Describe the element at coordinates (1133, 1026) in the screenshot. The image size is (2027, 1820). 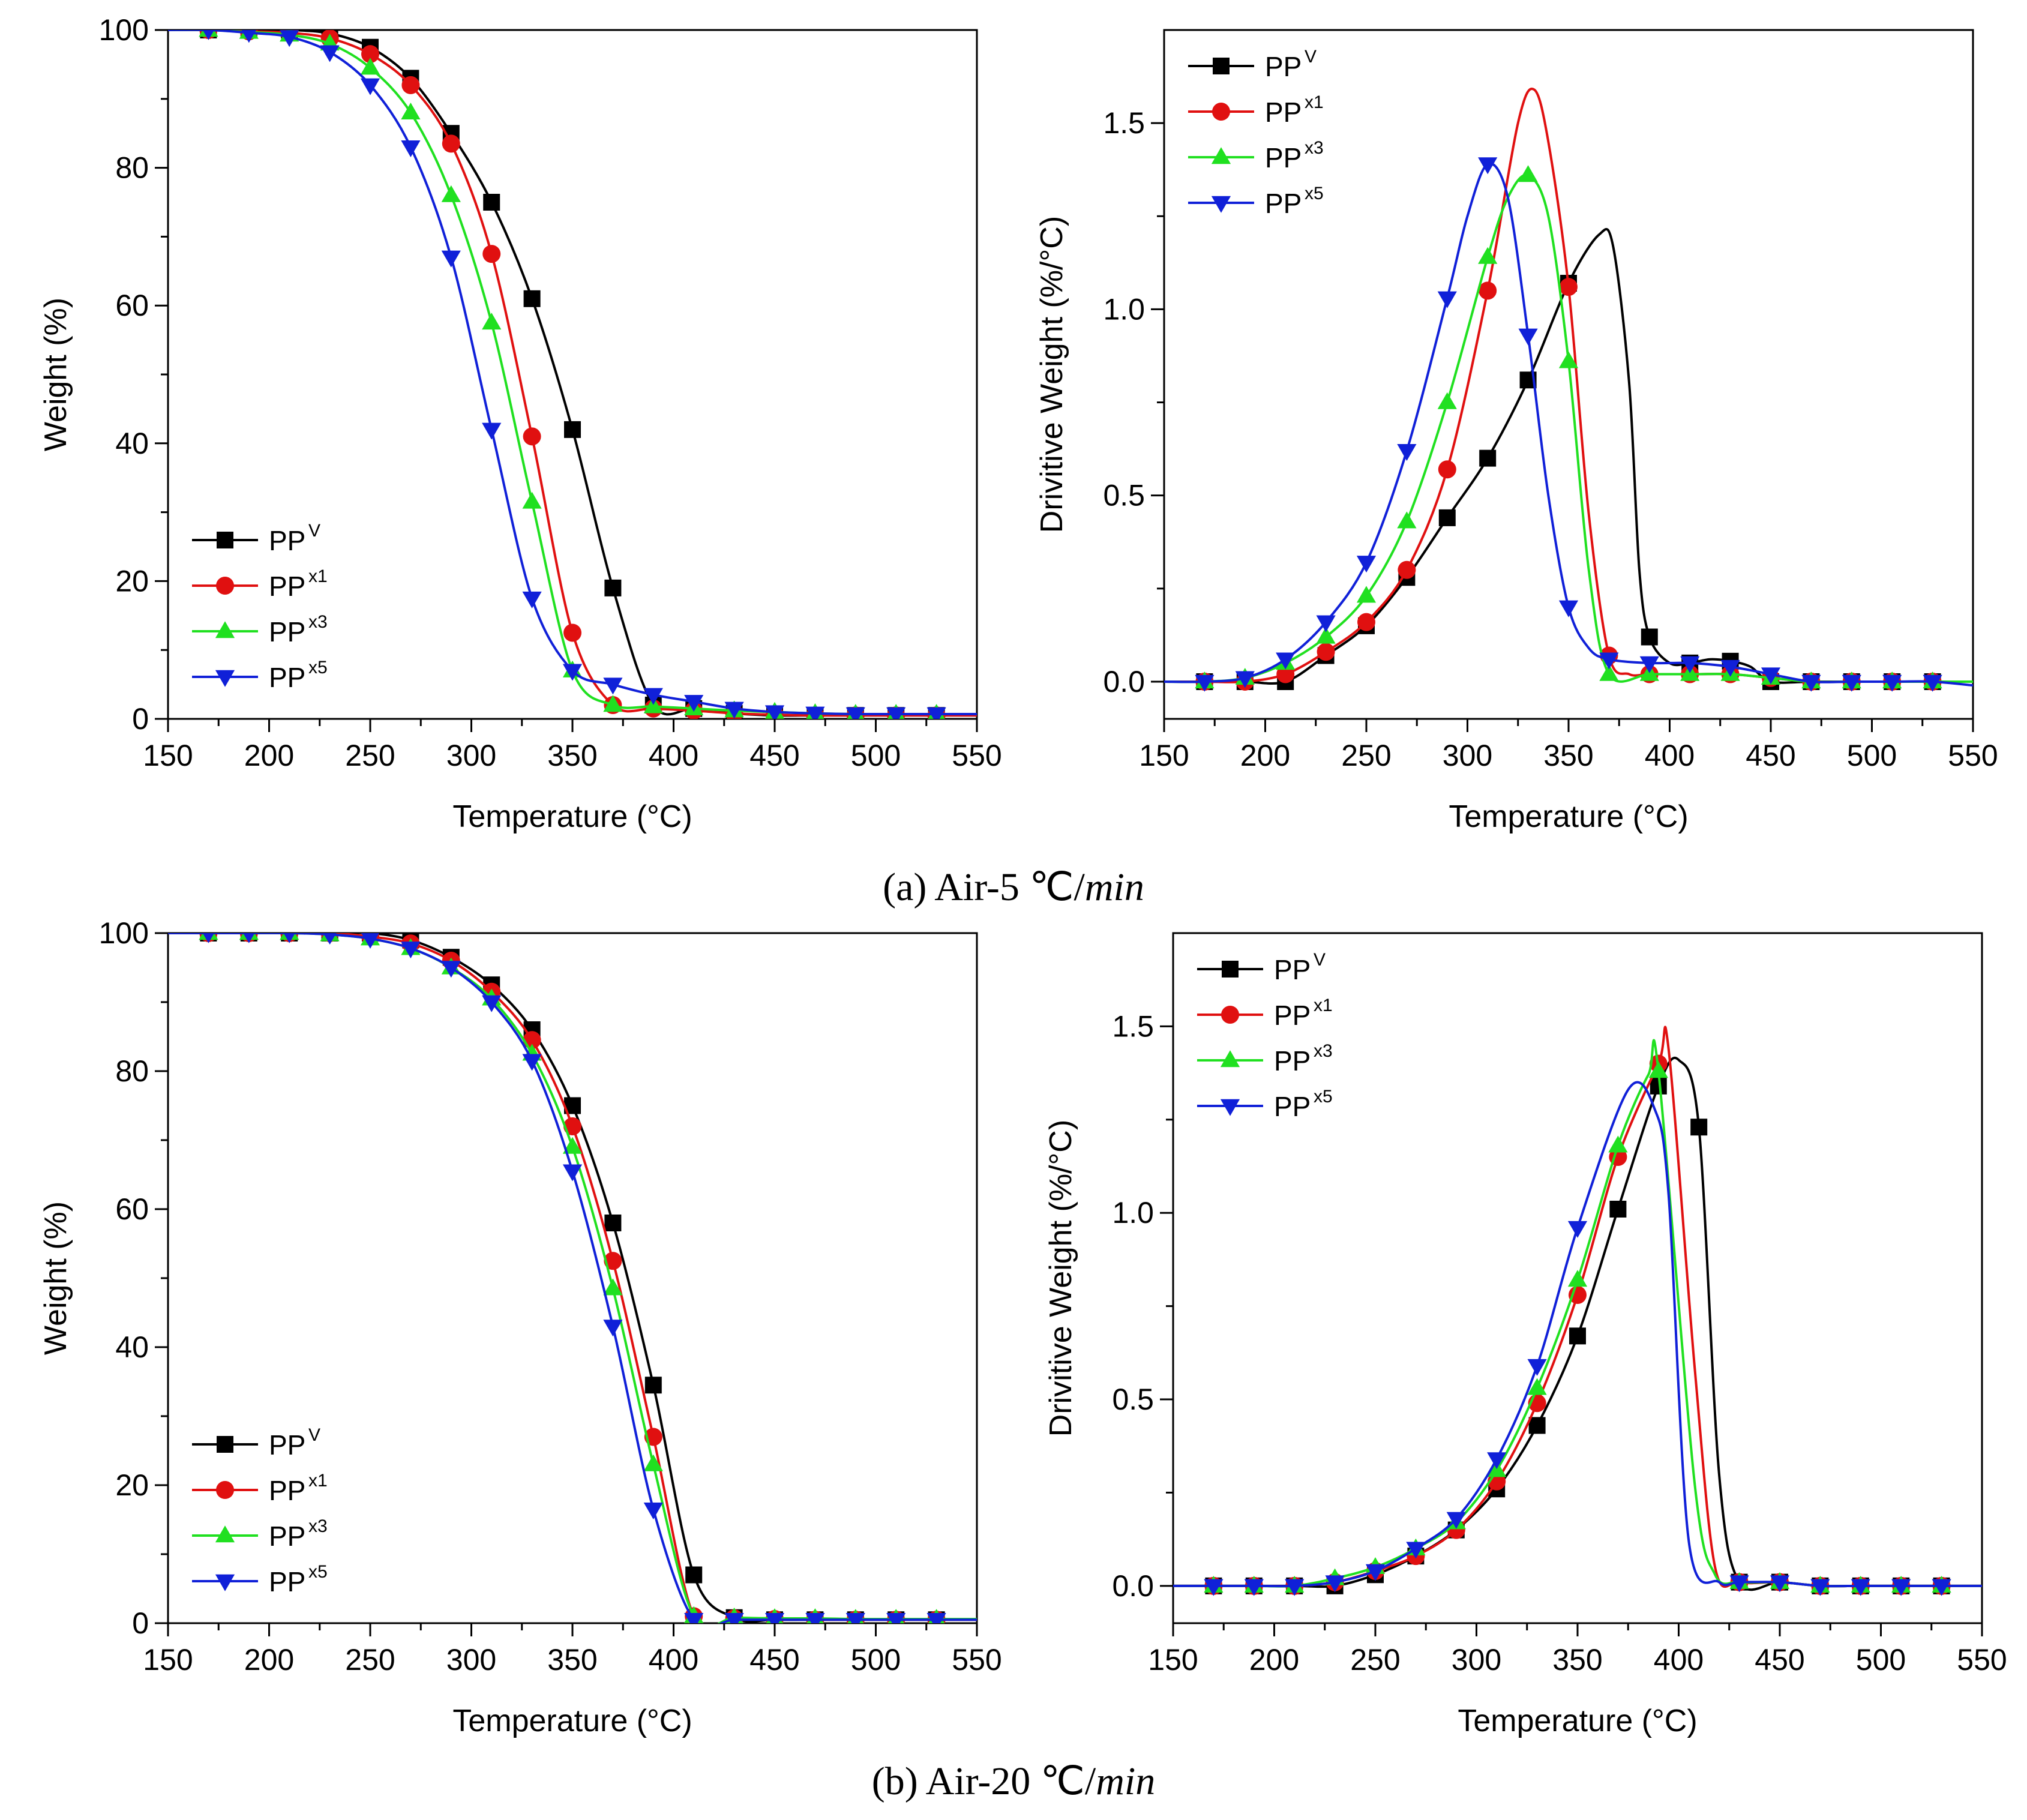
I see `y-tick-label: 1.5` at that location.